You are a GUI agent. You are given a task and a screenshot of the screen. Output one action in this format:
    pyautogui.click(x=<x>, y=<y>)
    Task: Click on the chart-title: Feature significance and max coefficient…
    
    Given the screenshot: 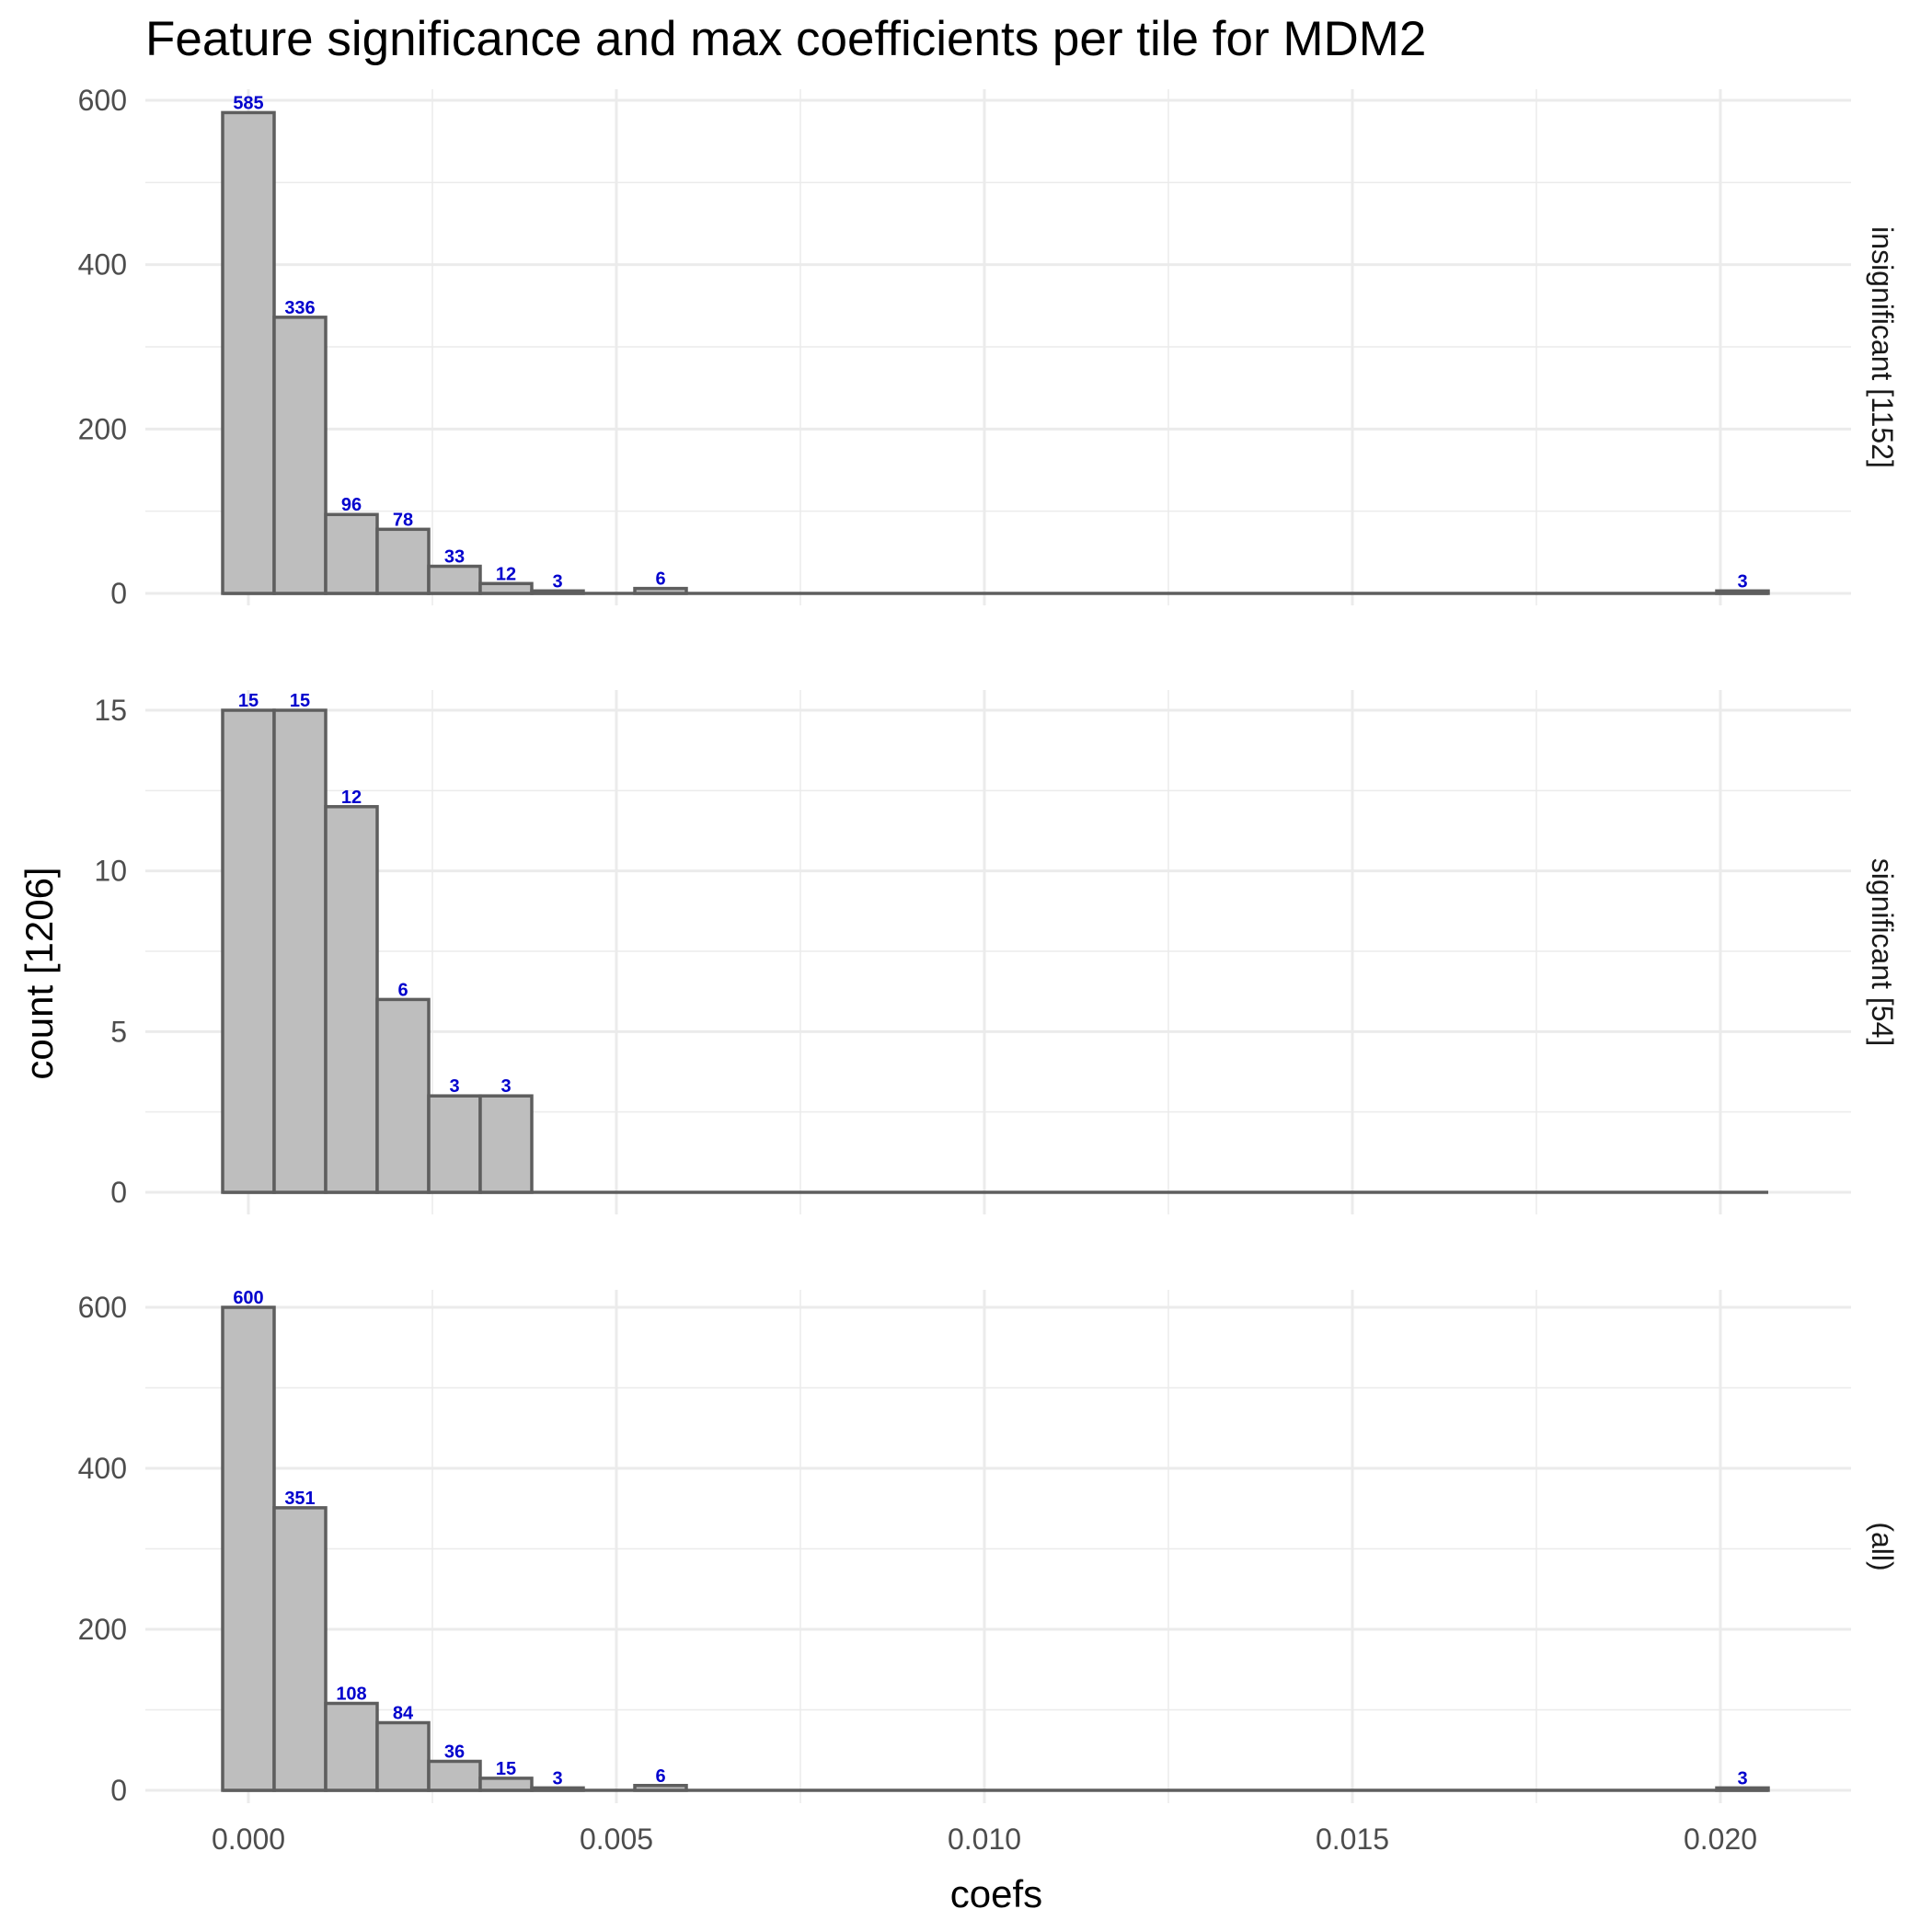 What is the action you would take?
    pyautogui.click(x=785, y=39)
    